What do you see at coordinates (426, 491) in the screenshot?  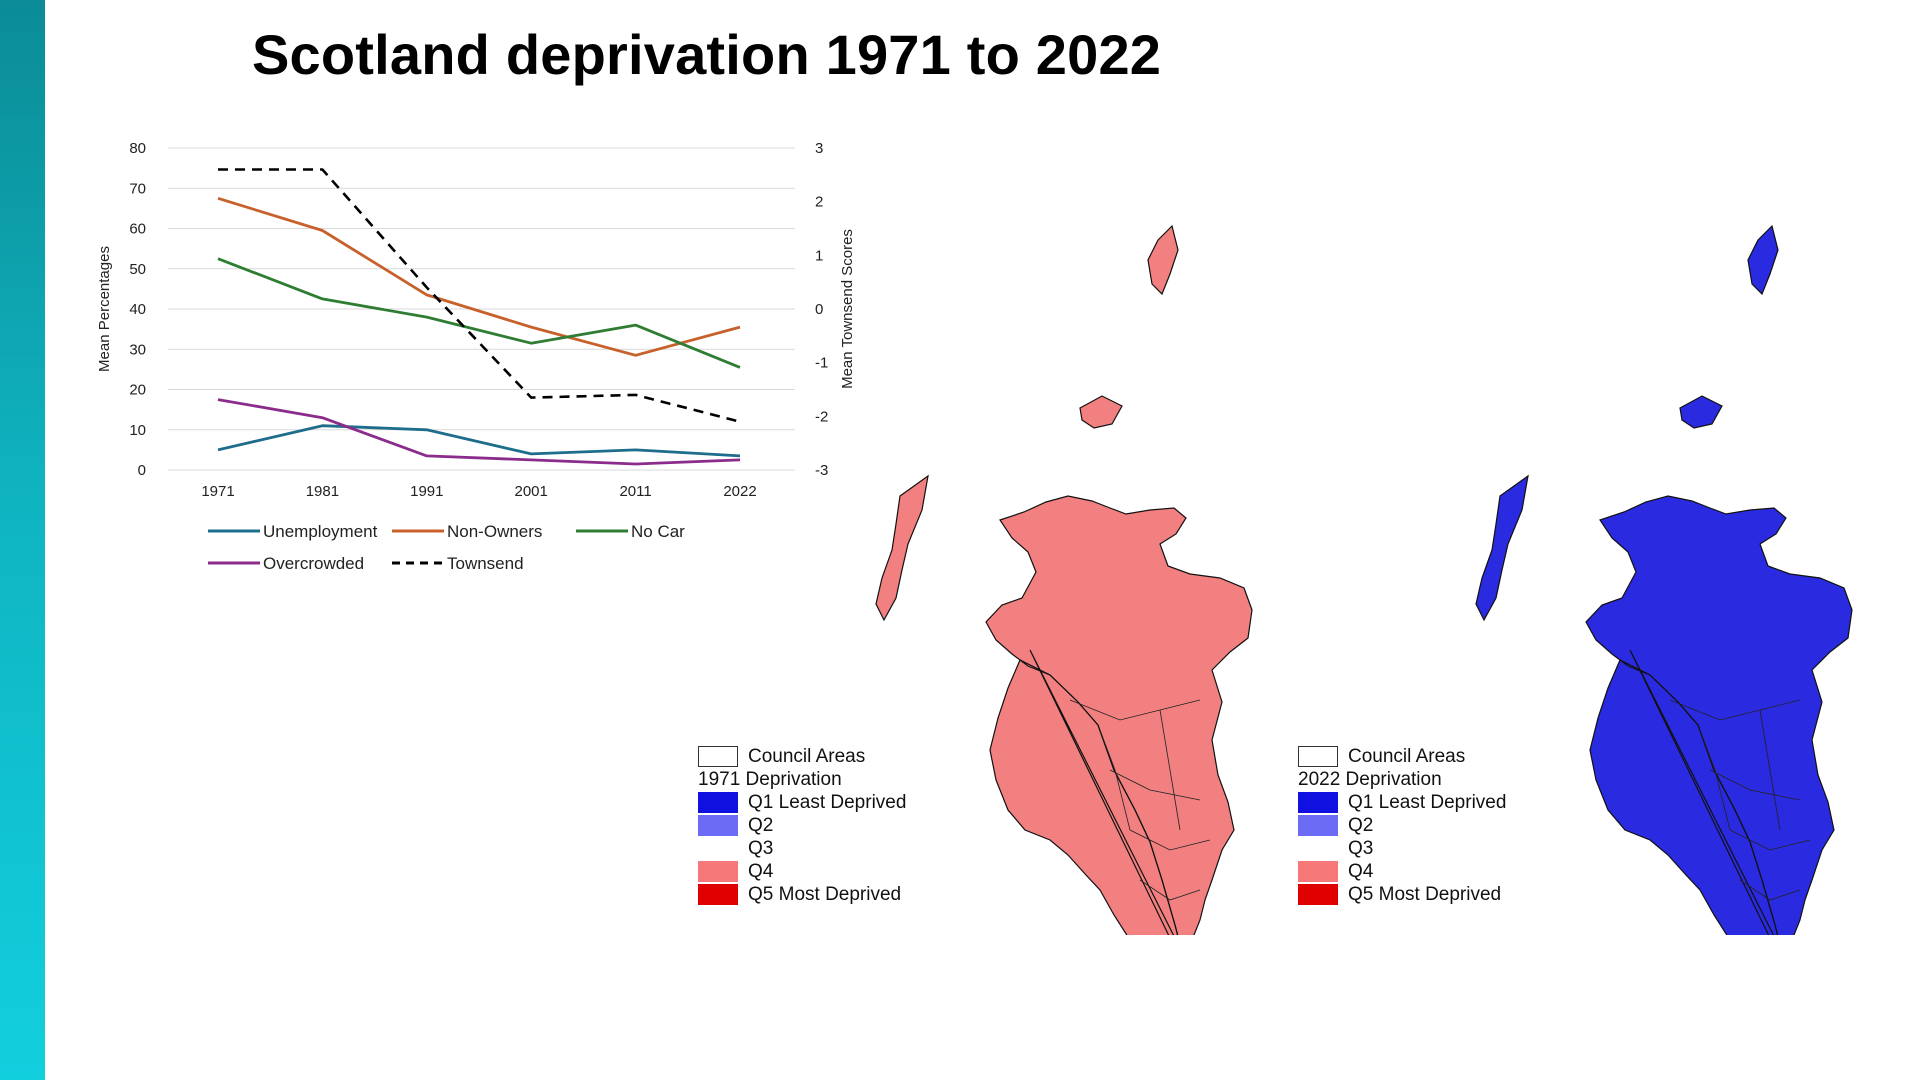 I see `x-tick-label: 1991` at bounding box center [426, 491].